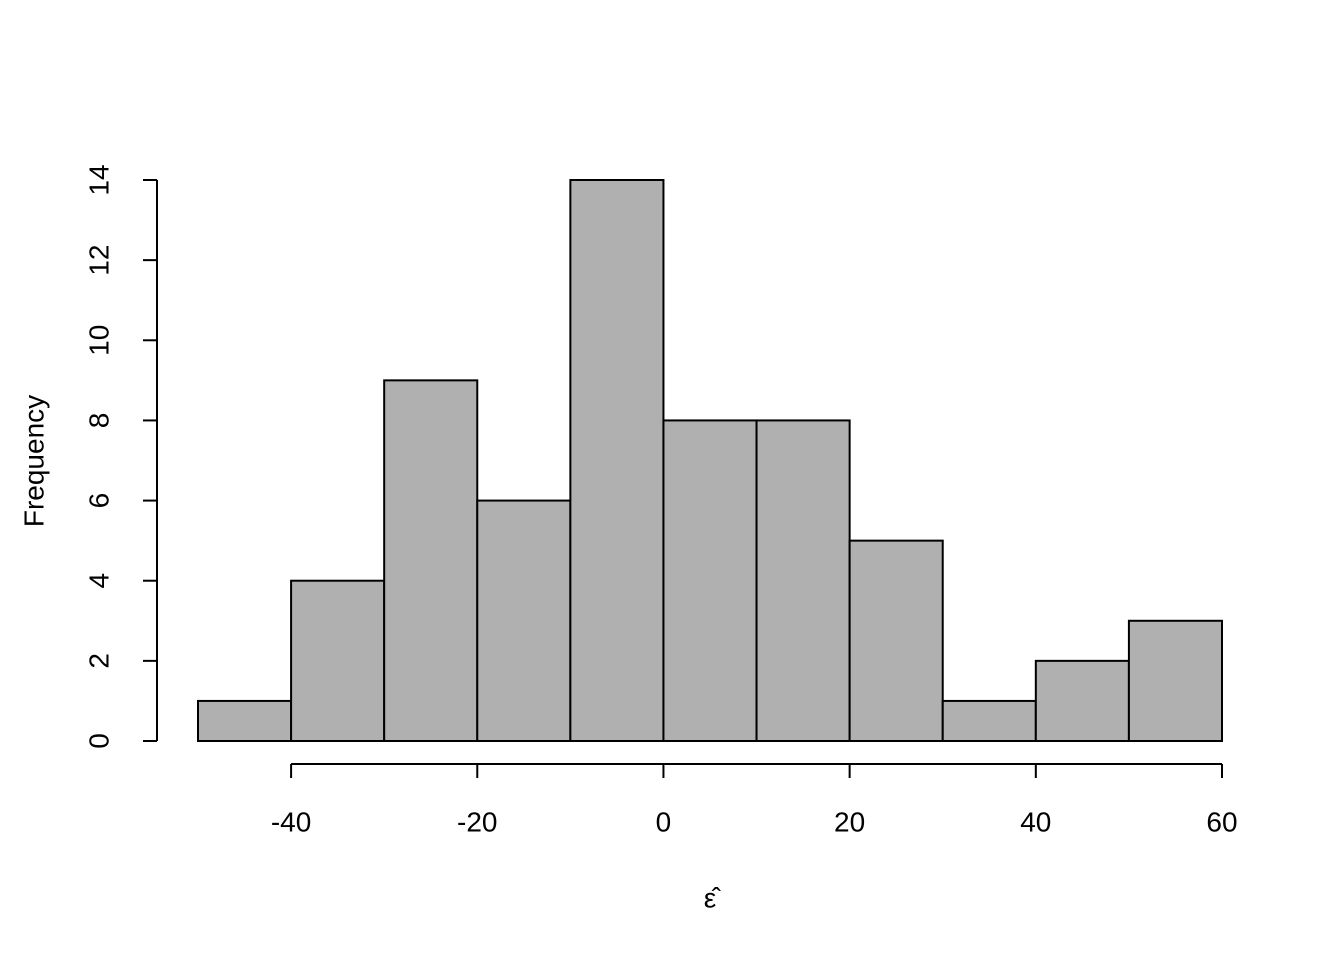 This screenshot has width=1344, height=960. I want to click on x-axis-label: ε̂, so click(712, 897).